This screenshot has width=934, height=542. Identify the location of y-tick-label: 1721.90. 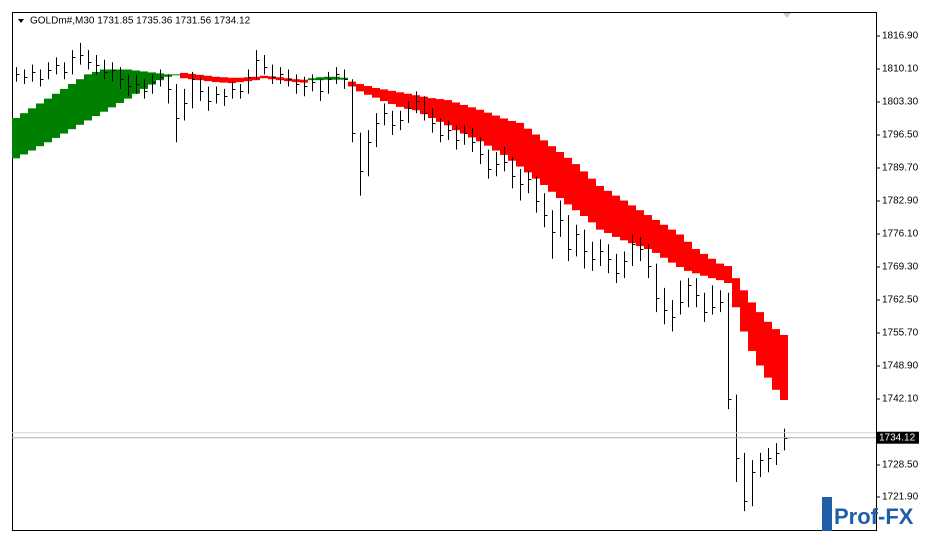
(900, 497).